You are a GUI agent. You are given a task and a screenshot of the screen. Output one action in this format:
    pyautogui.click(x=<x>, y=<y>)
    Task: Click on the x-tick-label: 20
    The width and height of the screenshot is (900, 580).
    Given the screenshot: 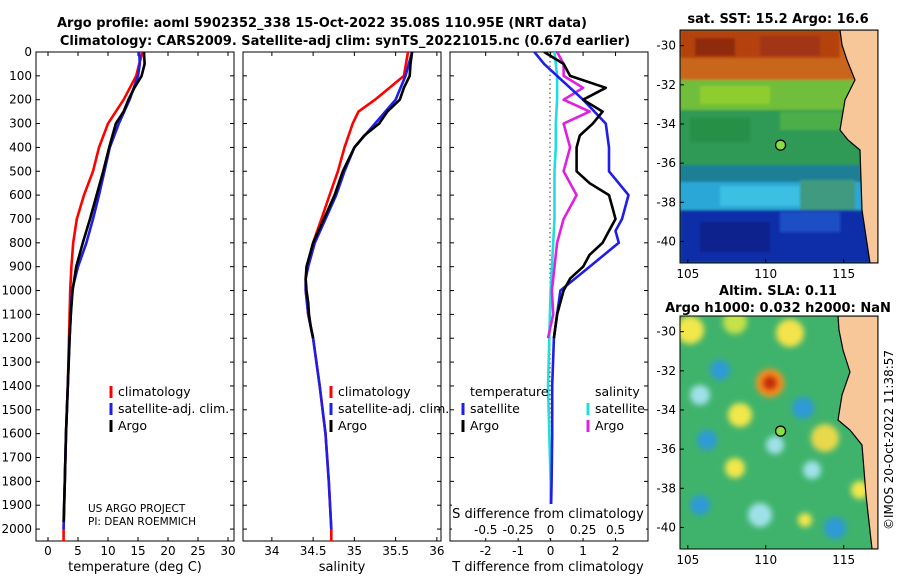 What is the action you would take?
    pyautogui.click(x=167, y=551)
    